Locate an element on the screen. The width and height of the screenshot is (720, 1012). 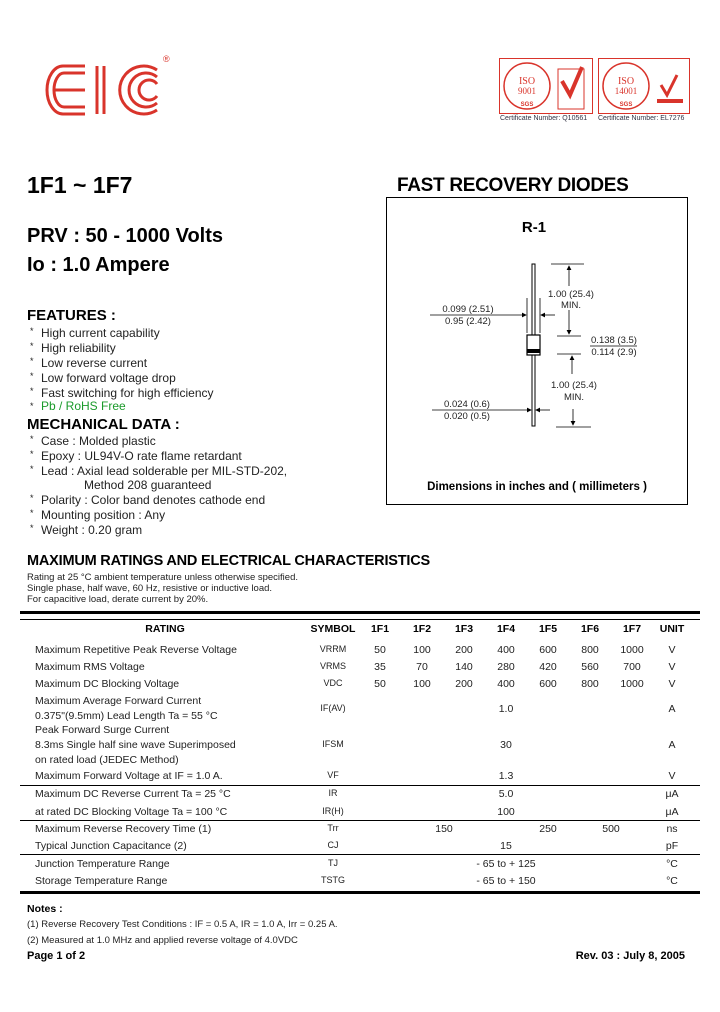
feature-item: Low forward voltage drop is located at coordinates (108, 378).